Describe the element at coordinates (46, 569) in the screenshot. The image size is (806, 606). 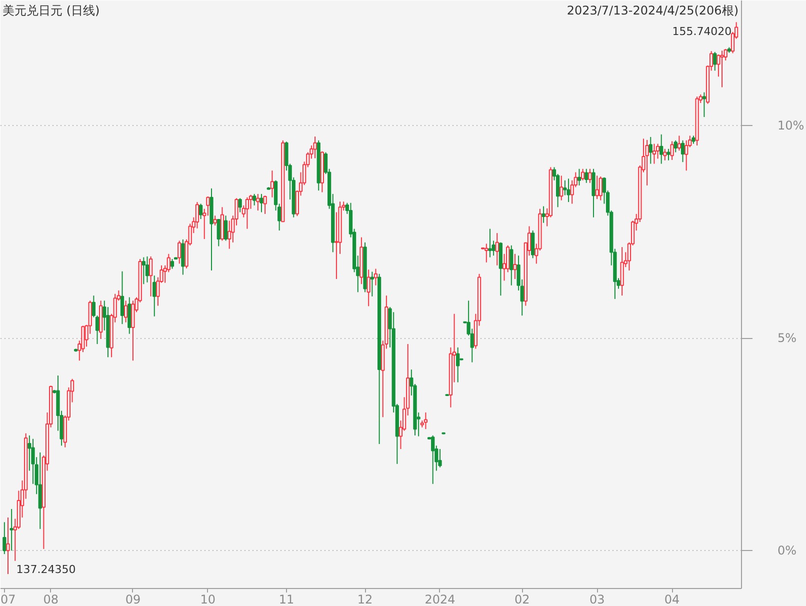
I see `annotation: 137.24350` at that location.